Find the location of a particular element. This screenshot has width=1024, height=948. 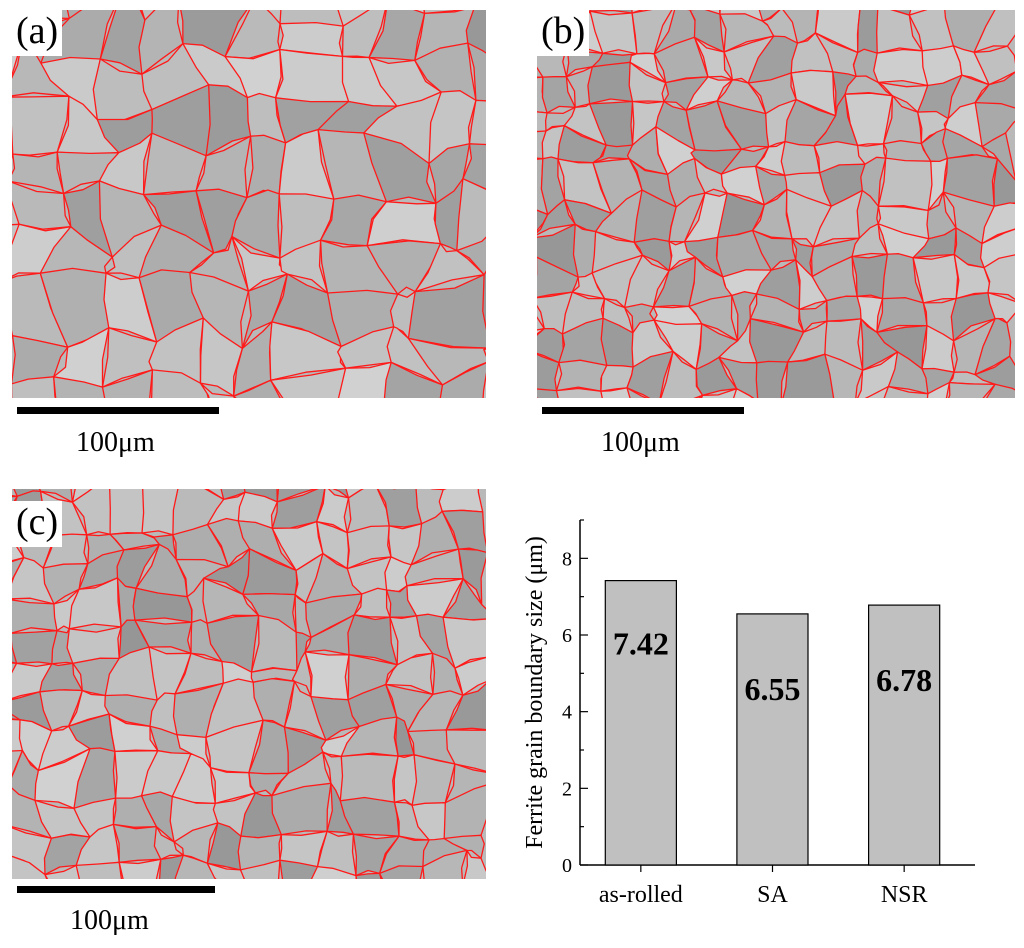

panel-label-c: (c) is located at coordinates (37, 524).